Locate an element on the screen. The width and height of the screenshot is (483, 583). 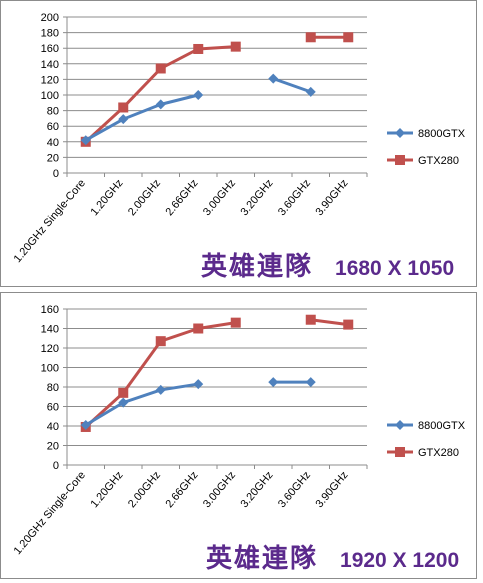
y-tick-label: 180 is located at coordinates (50, 34).